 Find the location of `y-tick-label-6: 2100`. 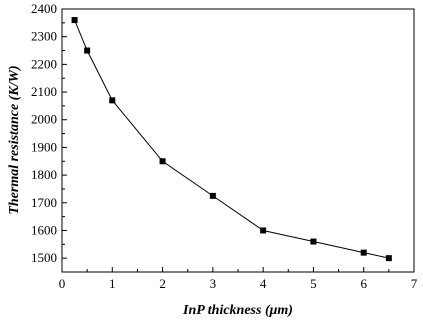

y-tick-label-6: 2100 is located at coordinates (44, 91).